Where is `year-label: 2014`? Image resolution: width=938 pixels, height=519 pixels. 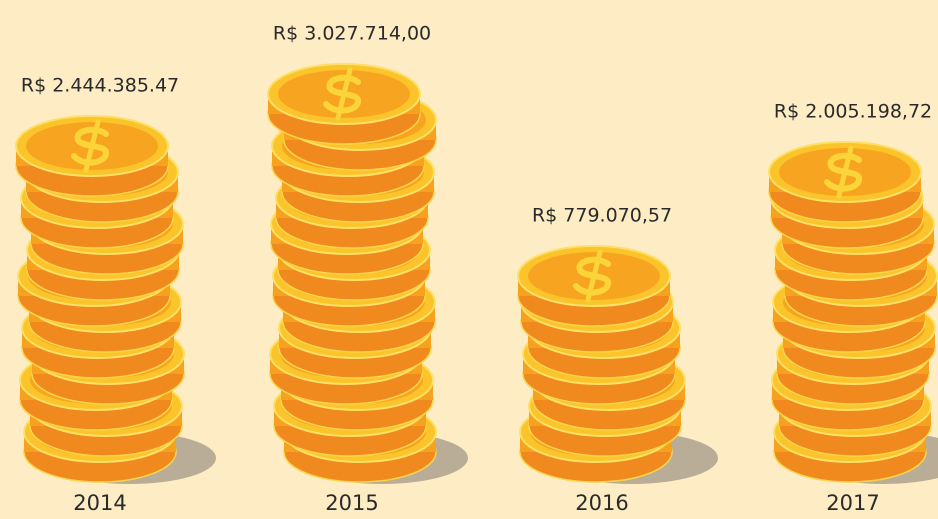
year-label: 2014 is located at coordinates (99, 503).